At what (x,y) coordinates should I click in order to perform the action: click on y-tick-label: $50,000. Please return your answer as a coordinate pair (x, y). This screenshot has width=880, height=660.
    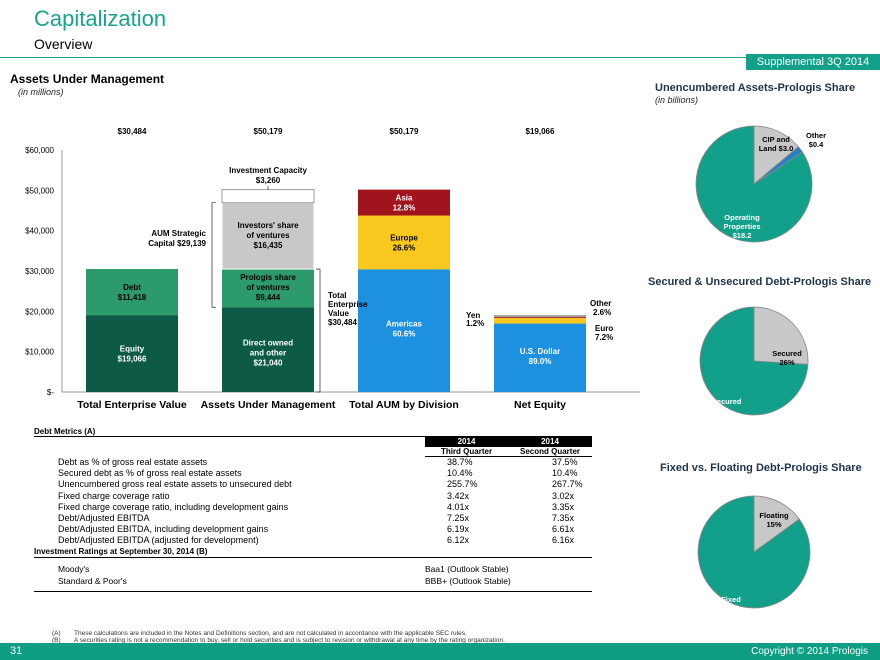
    Looking at the image, I should click on (39, 190).